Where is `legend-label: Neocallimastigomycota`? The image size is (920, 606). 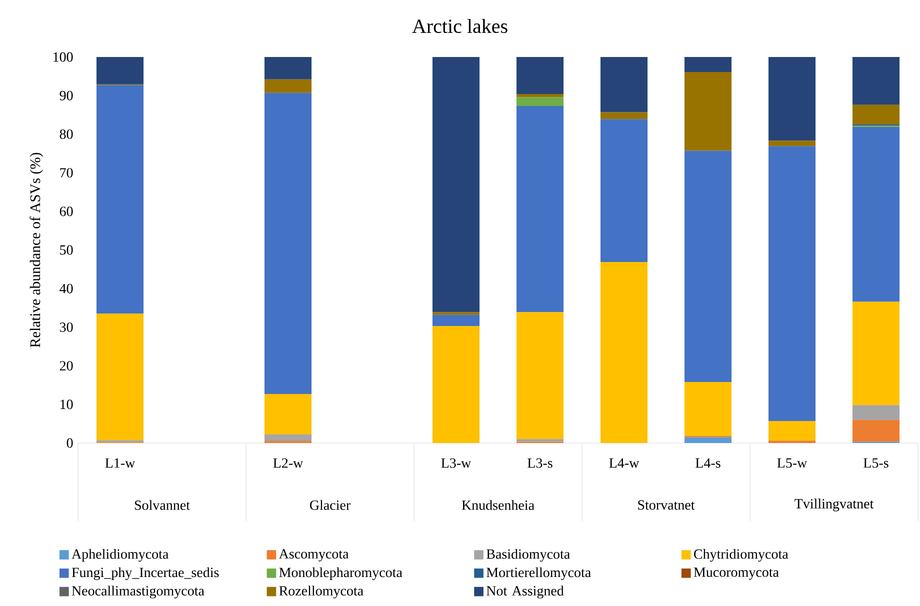 legend-label: Neocallimastigomycota is located at coordinates (138, 592).